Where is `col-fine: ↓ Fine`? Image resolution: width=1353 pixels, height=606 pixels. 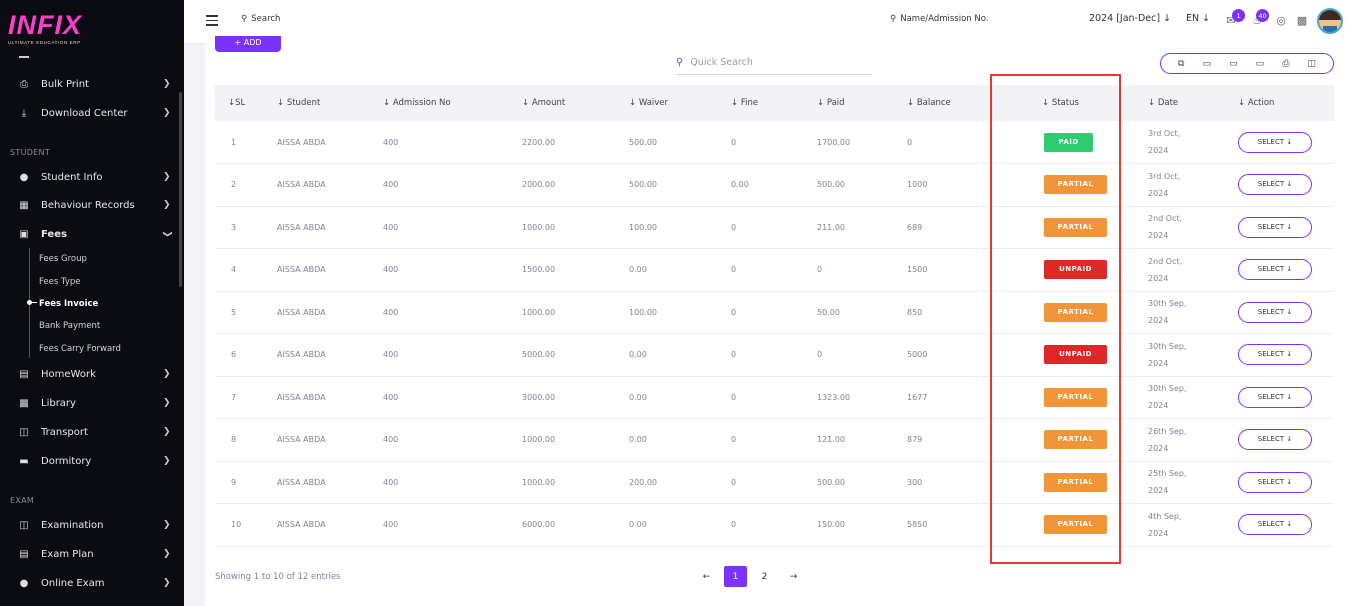
col-fine: ↓ Fine is located at coordinates (745, 103).